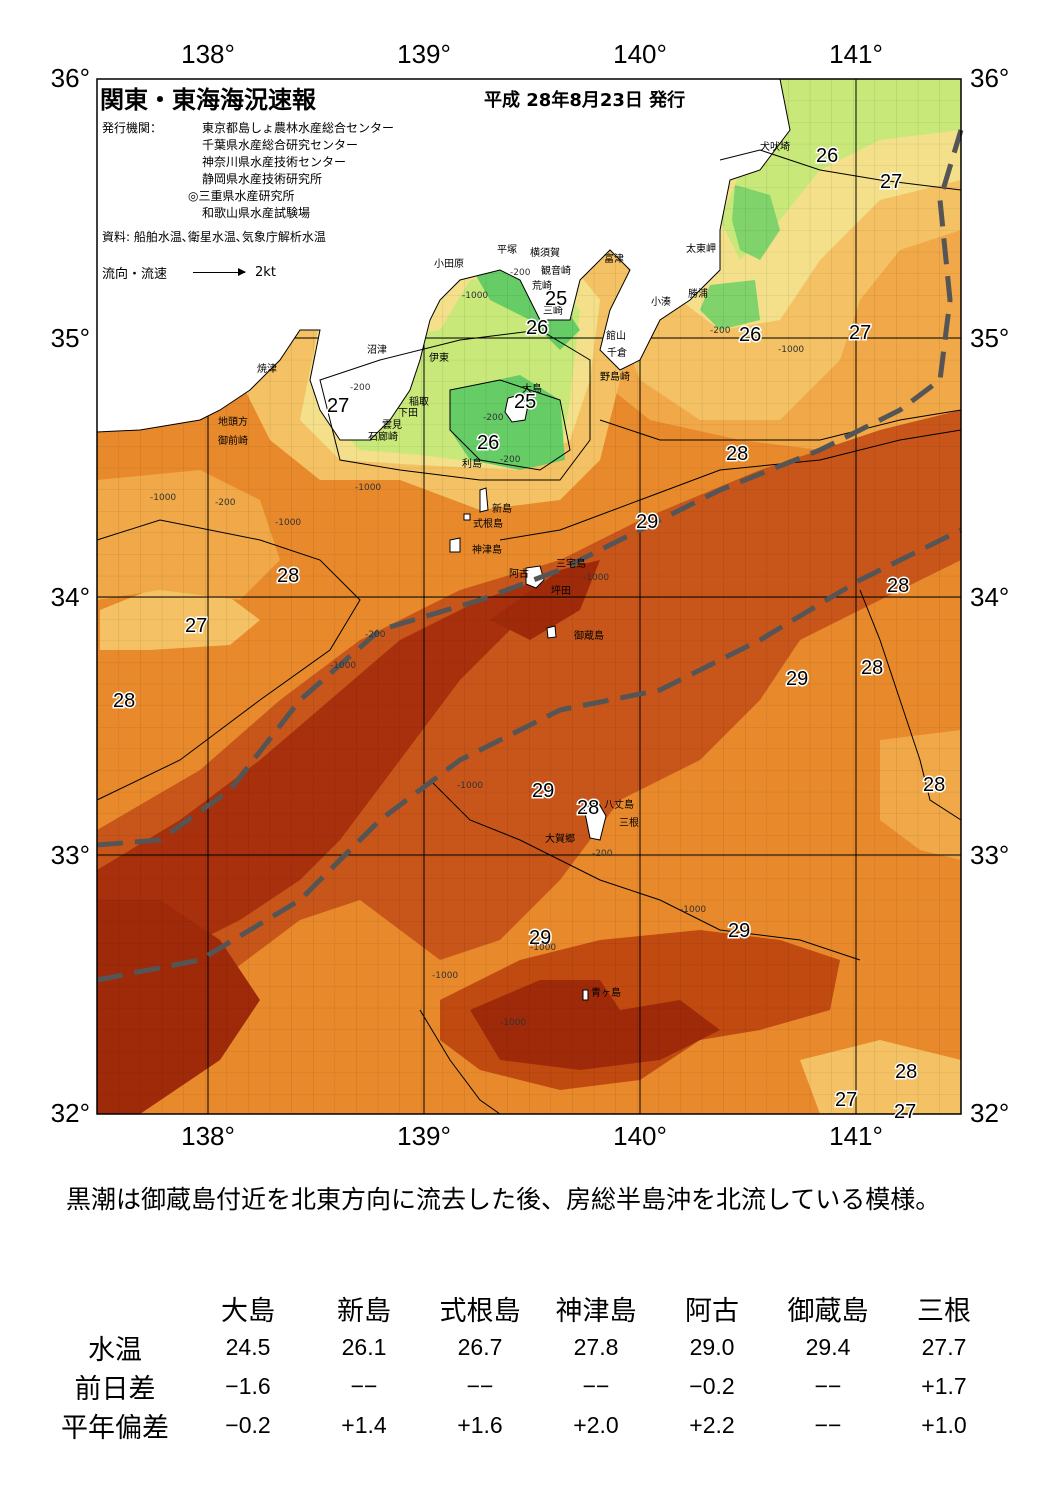 This screenshot has height=1503, width=1064. Describe the element at coordinates (712, 1311) in the screenshot. I see `table-header-cell: 阿古` at that location.